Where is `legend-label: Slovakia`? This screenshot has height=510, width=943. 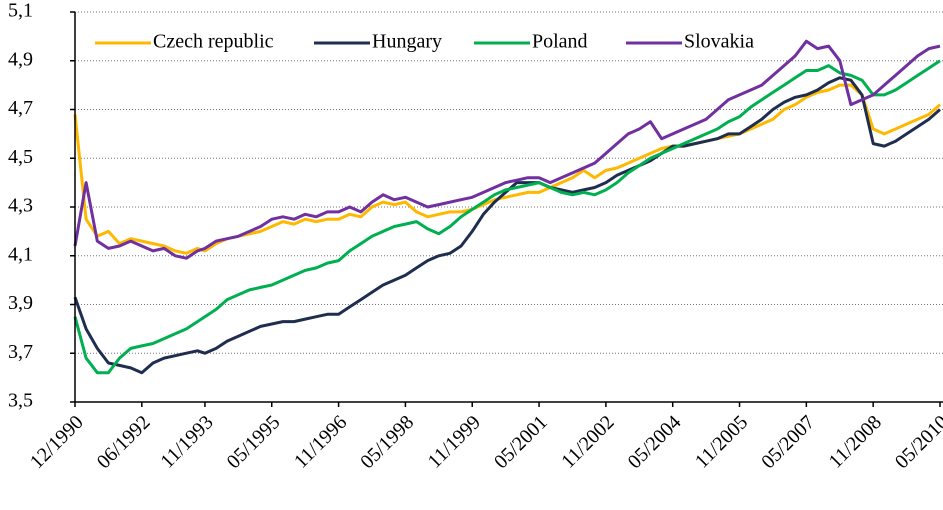 legend-label: Slovakia is located at coordinates (719, 42).